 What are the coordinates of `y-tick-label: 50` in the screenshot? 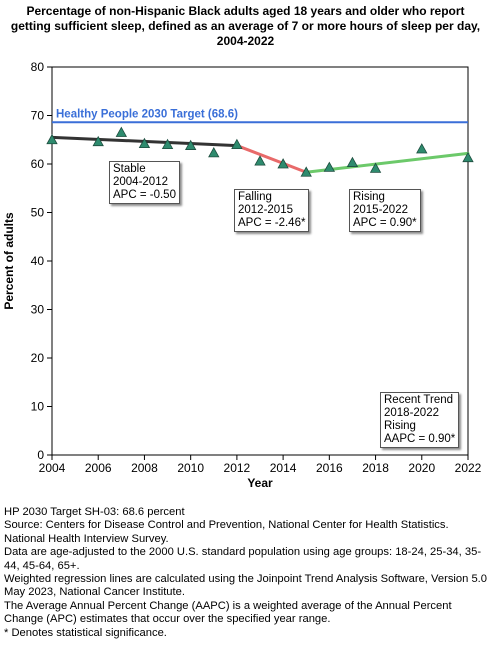 It's located at (38, 213).